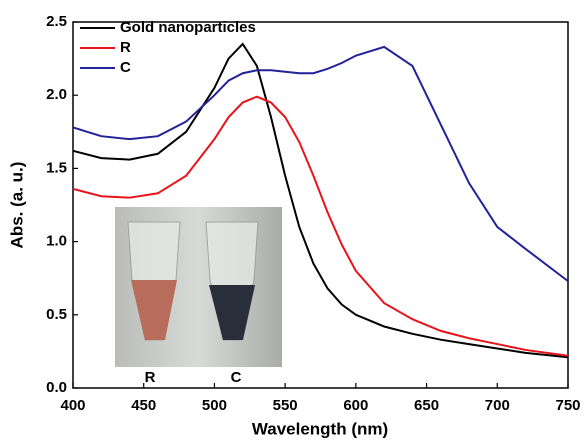 Image resolution: width=585 pixels, height=441 pixels. I want to click on x-tick-label: 500, so click(214, 405).